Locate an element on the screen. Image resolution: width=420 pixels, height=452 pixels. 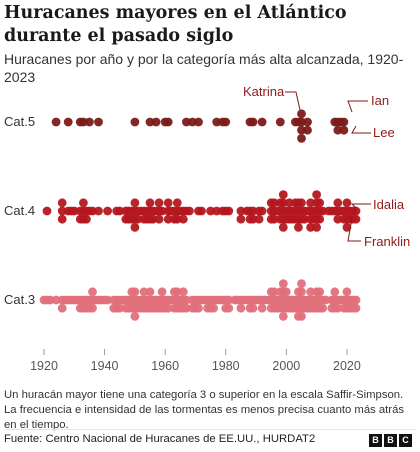
x-tick-label: 1960 is located at coordinates (165, 366).